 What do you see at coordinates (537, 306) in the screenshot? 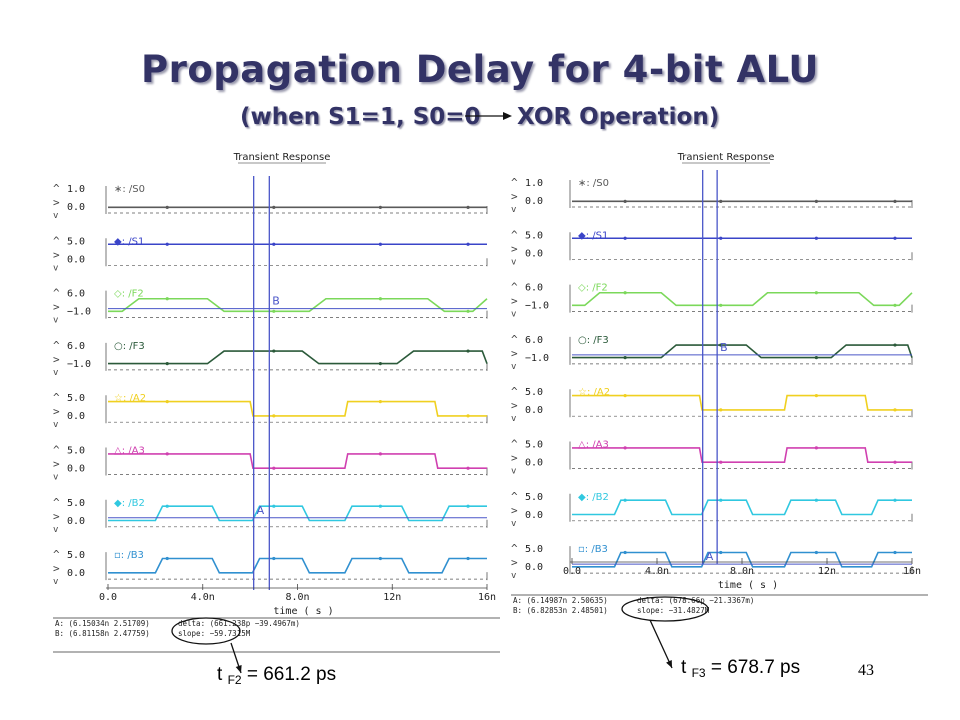
I see `y-tick-bottom: −1.0` at bounding box center [537, 306].